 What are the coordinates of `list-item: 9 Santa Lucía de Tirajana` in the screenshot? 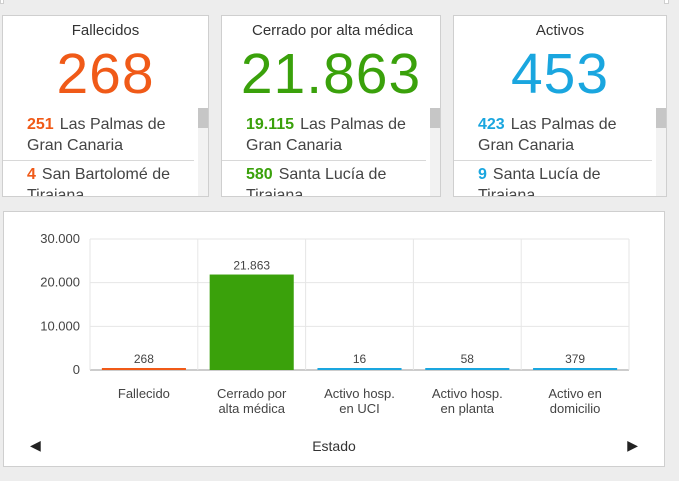 It's located at (553, 178).